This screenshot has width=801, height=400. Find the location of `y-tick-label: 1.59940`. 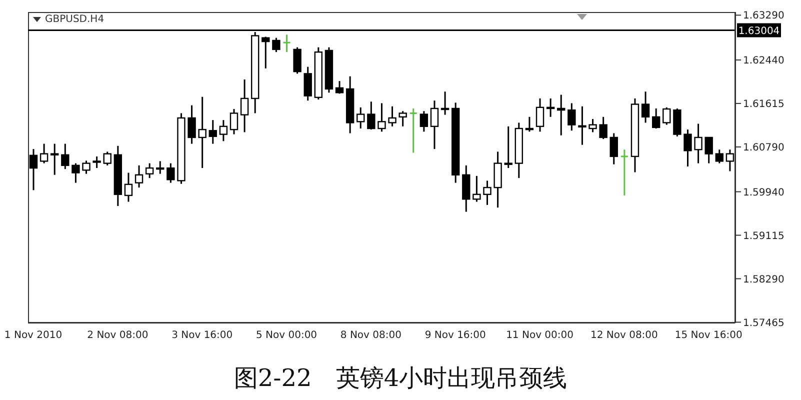

y-tick-label: 1.59940 is located at coordinates (763, 192).